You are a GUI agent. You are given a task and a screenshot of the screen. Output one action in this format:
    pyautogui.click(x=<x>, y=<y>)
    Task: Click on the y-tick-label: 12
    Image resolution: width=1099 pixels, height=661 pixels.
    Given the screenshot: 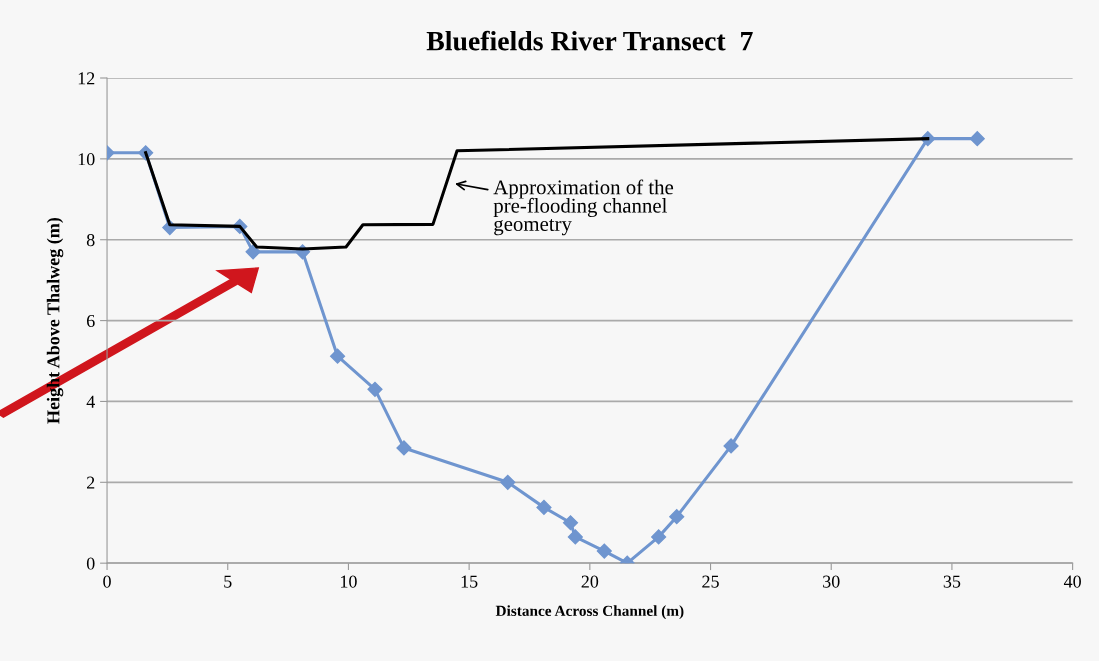 What is the action you would take?
    pyautogui.click(x=86, y=78)
    